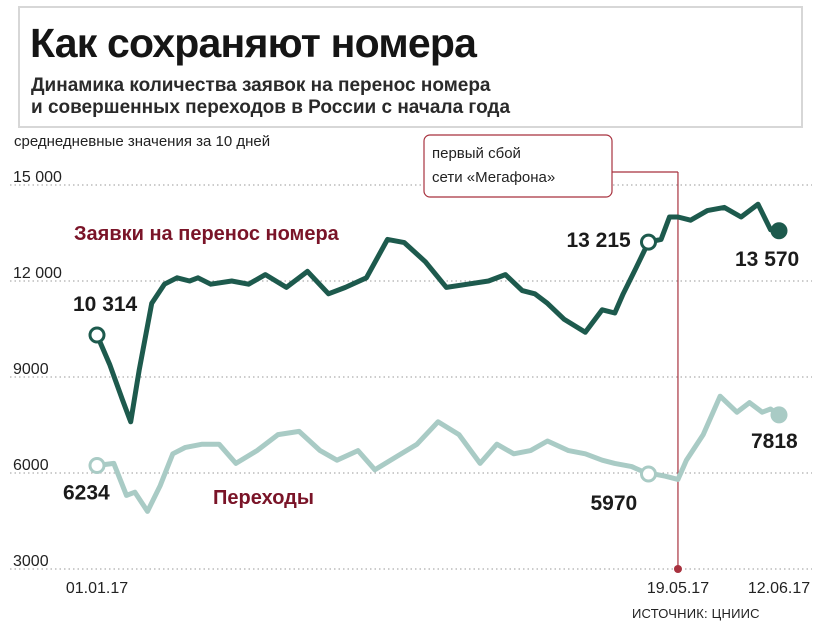  Describe the element at coordinates (438, 588) in the screenshot. I see `x-axis-ticks: 01.01.17 19.05.17 12.06.17` at that location.